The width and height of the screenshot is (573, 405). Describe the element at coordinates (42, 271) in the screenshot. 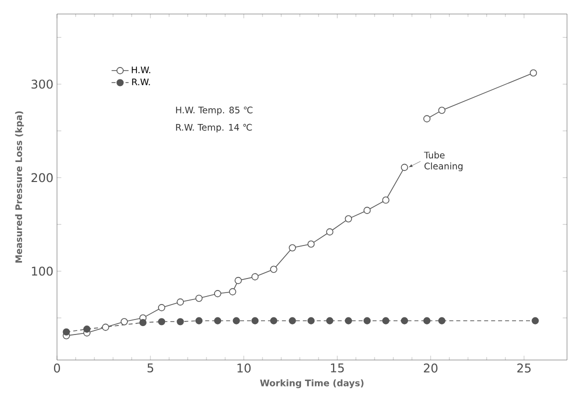

I see `y-tick-label: 100` at that location.